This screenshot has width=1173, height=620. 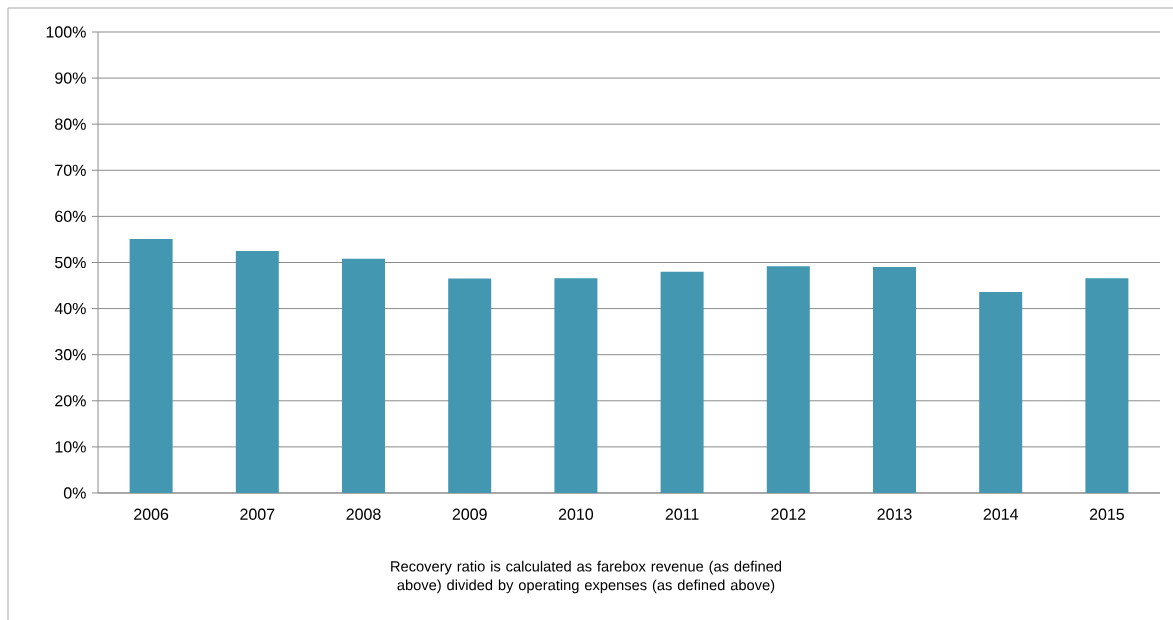 What do you see at coordinates (576, 514) in the screenshot?
I see `x-tick-label: 2010` at bounding box center [576, 514].